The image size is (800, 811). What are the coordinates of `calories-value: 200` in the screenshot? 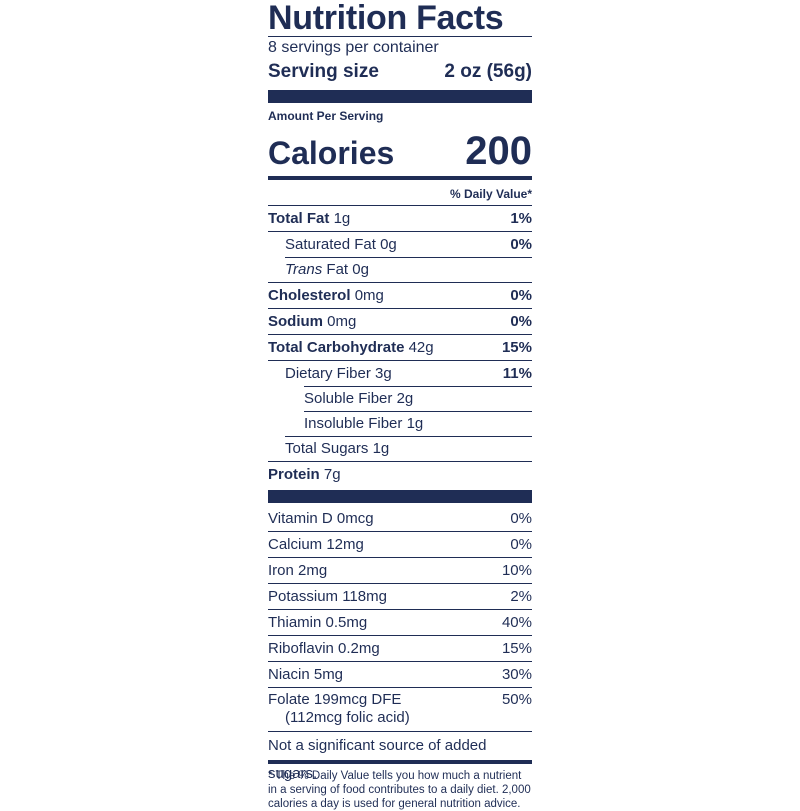 It's located at (498, 151).